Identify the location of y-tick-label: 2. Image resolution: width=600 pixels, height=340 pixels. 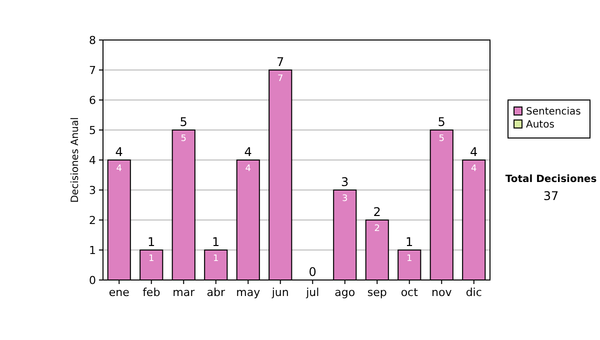
(92, 220).